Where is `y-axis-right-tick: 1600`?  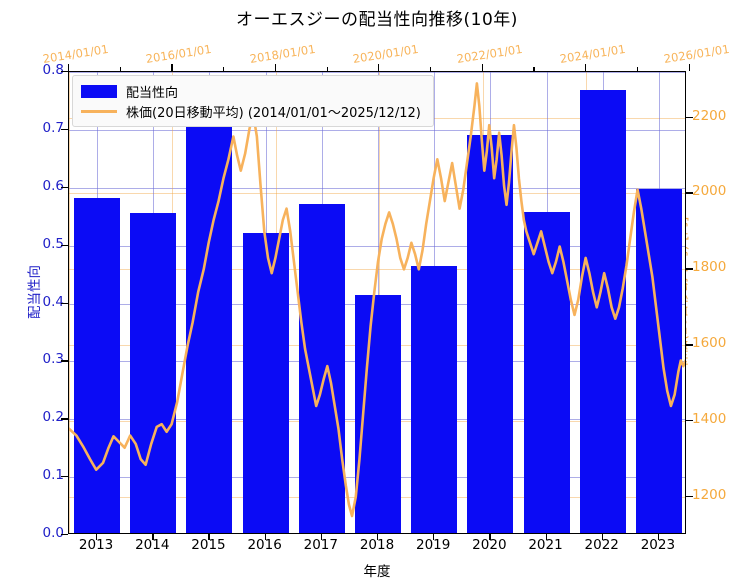 y-axis-right-tick: 1600 is located at coordinates (709, 343).